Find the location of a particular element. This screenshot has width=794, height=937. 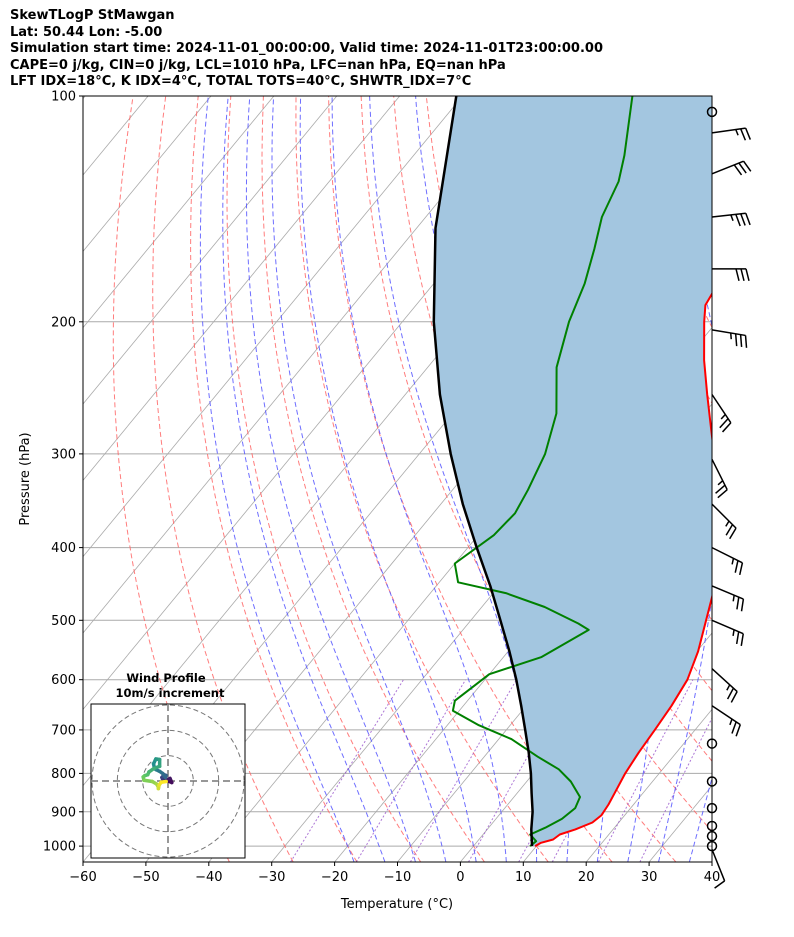

y-tick-label: 900 is located at coordinates (63, 812).